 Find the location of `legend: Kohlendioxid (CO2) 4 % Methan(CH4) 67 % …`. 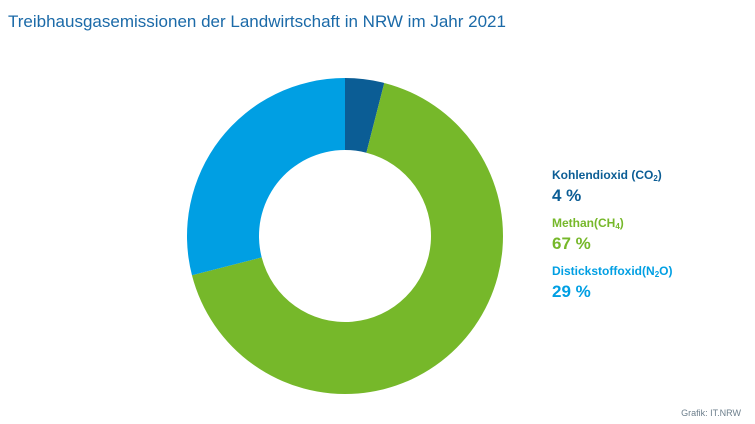

legend: Kohlendioxid (CO2) 4 % Methan(CH4) 67 % … is located at coordinates (612, 240).